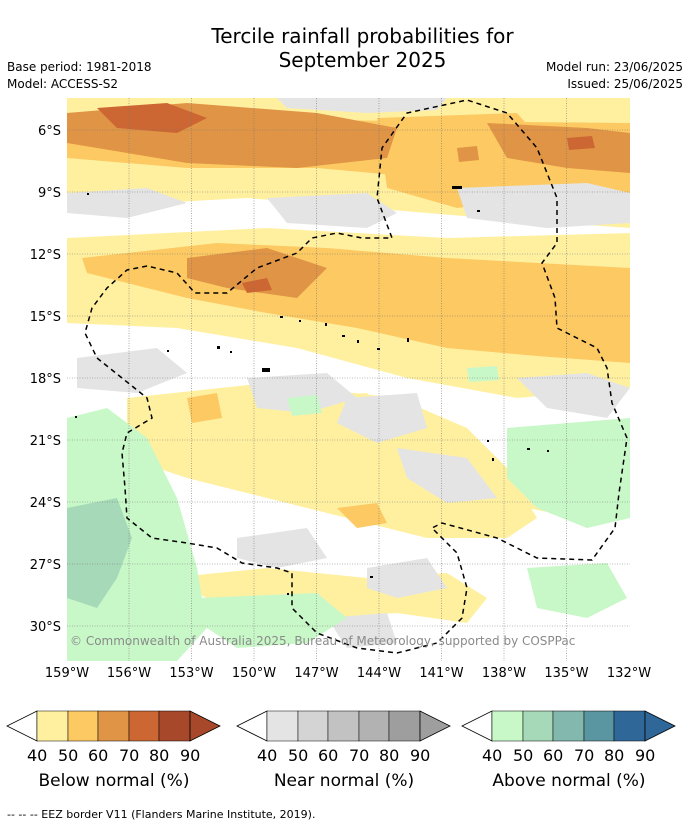  What do you see at coordinates (67, 673) in the screenshot?
I see `lon-tick: 159°W` at bounding box center [67, 673].